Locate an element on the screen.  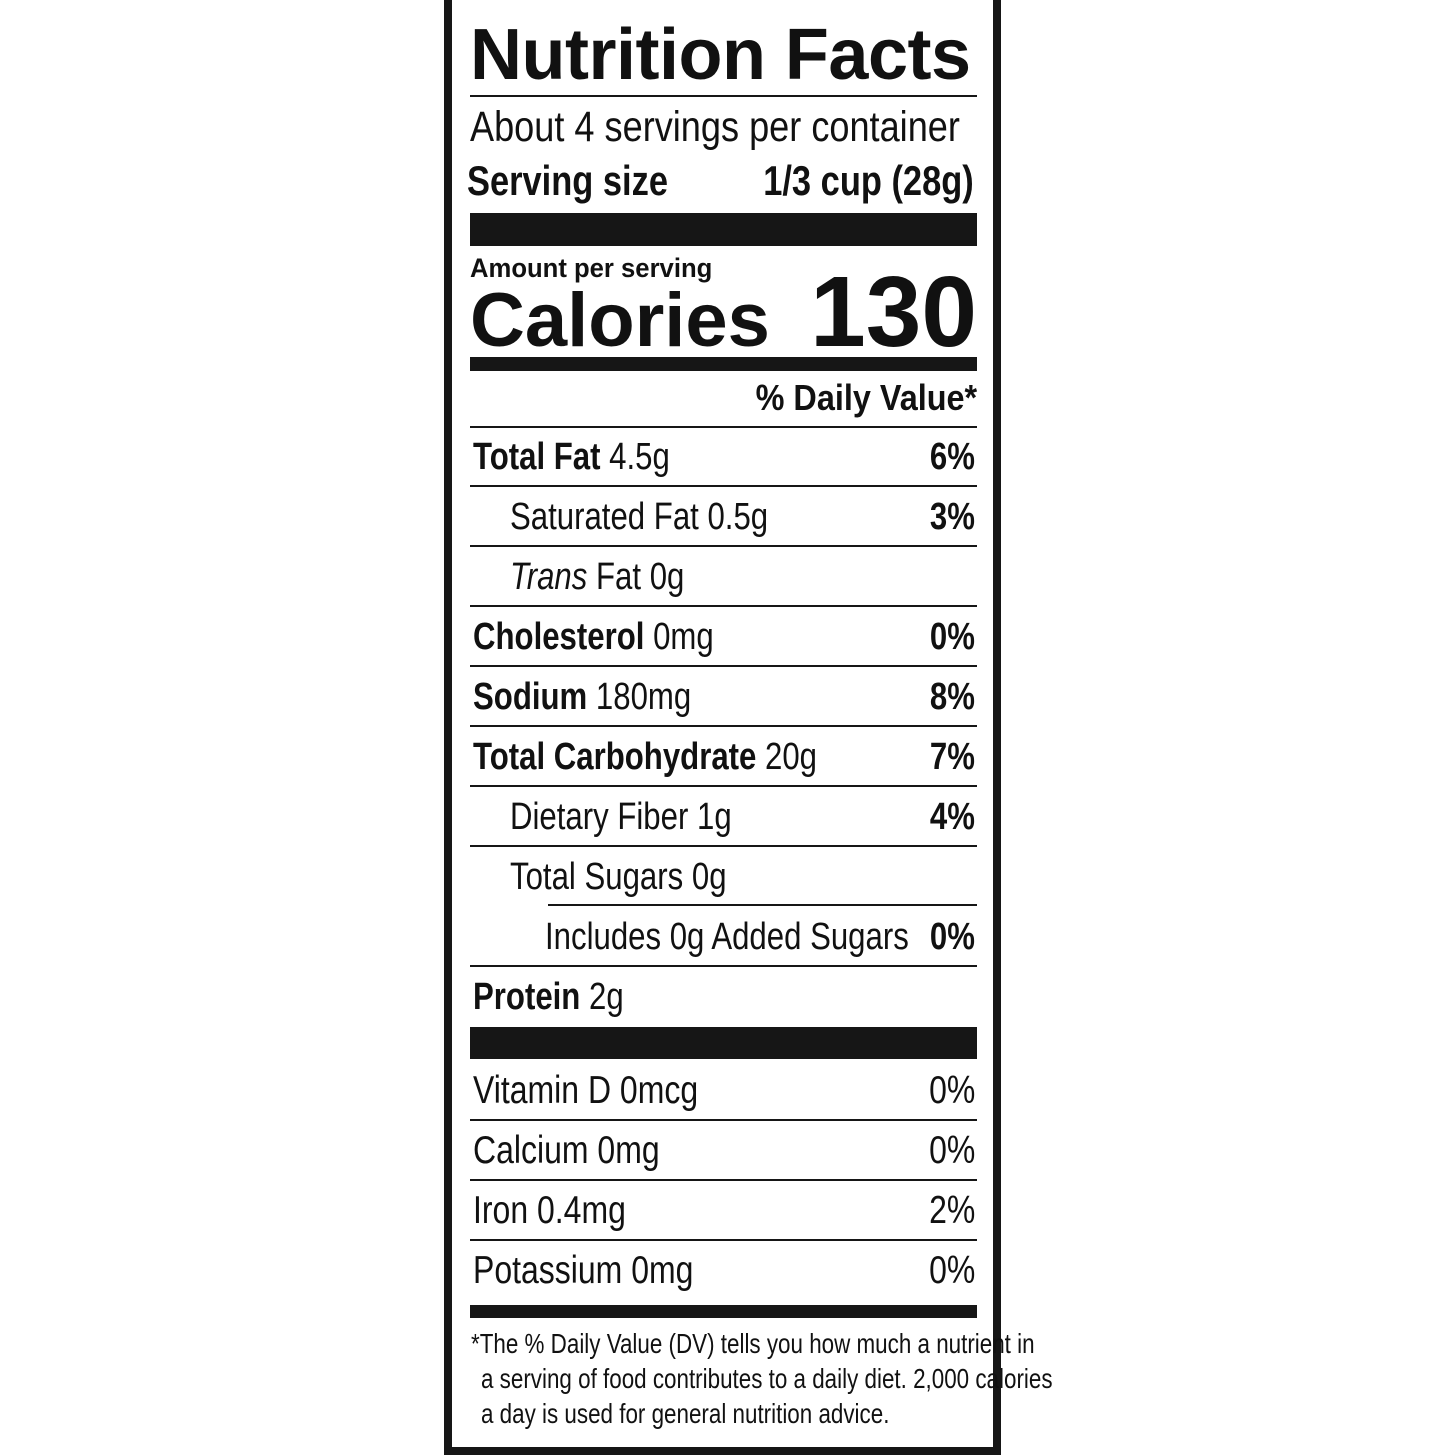
footnote-divider is located at coordinates (723, 1311).